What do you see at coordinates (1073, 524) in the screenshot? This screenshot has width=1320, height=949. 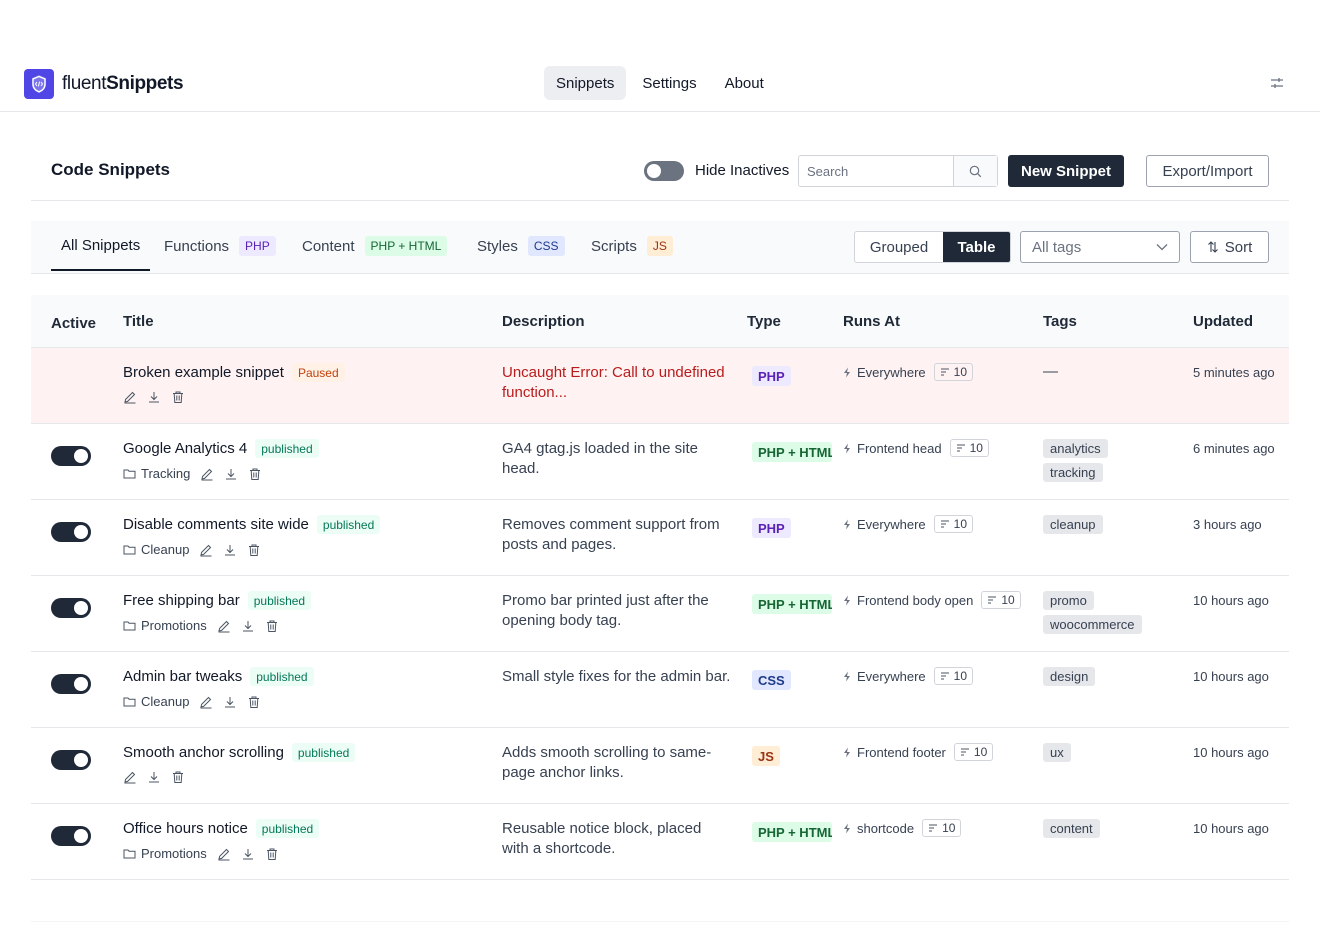 I see `tag-chip: cleanup` at bounding box center [1073, 524].